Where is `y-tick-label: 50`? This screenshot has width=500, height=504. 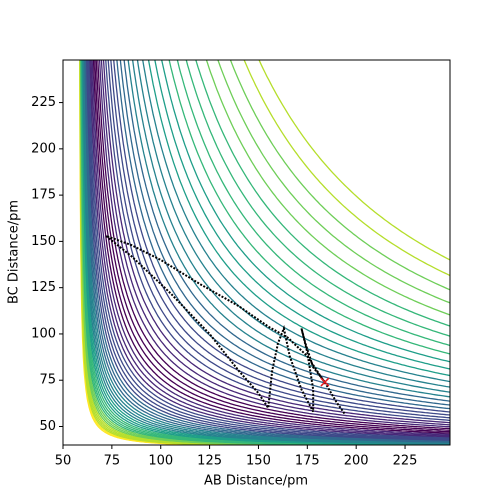
y-tick-label: 50 is located at coordinates (47, 426).